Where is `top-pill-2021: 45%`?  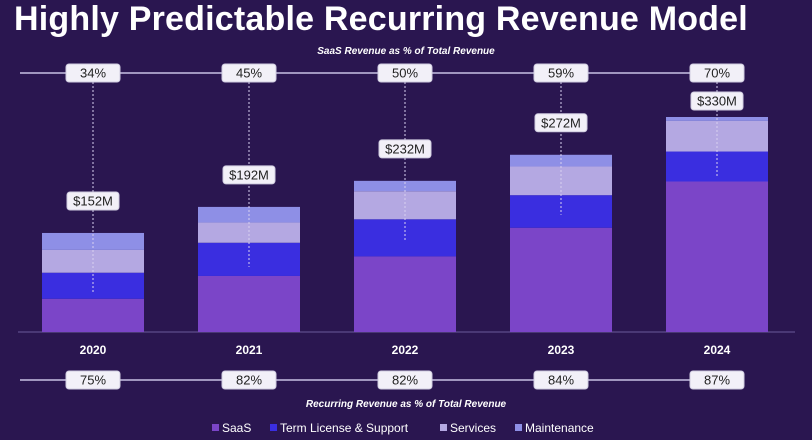
top-pill-2021: 45% is located at coordinates (249, 73).